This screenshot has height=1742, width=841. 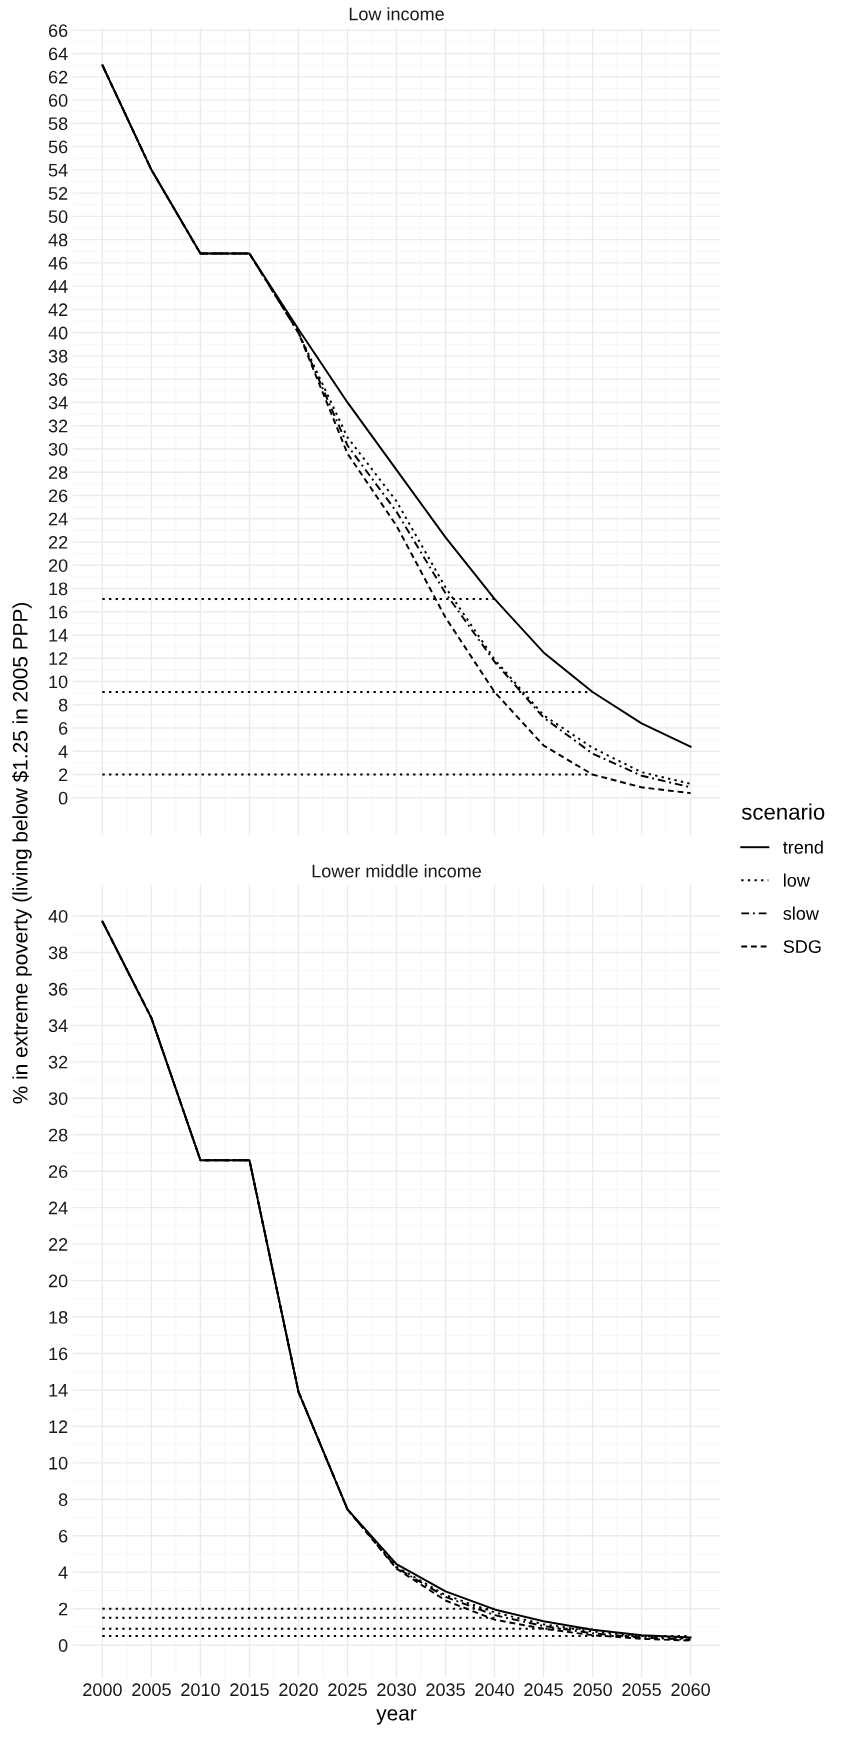 I want to click on y-tick-label: 50, so click(x=58, y=217).